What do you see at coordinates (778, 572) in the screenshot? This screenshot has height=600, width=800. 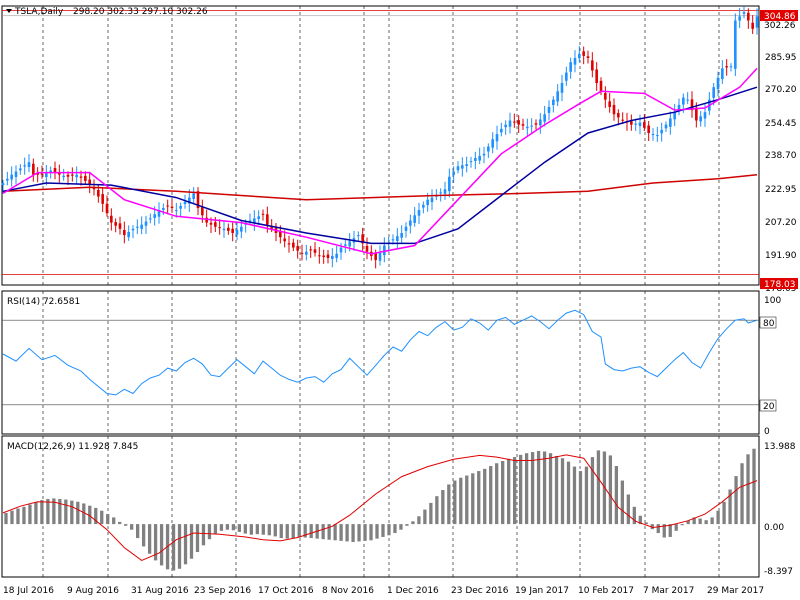 I see `macd-tick: -8.397` at bounding box center [778, 572].